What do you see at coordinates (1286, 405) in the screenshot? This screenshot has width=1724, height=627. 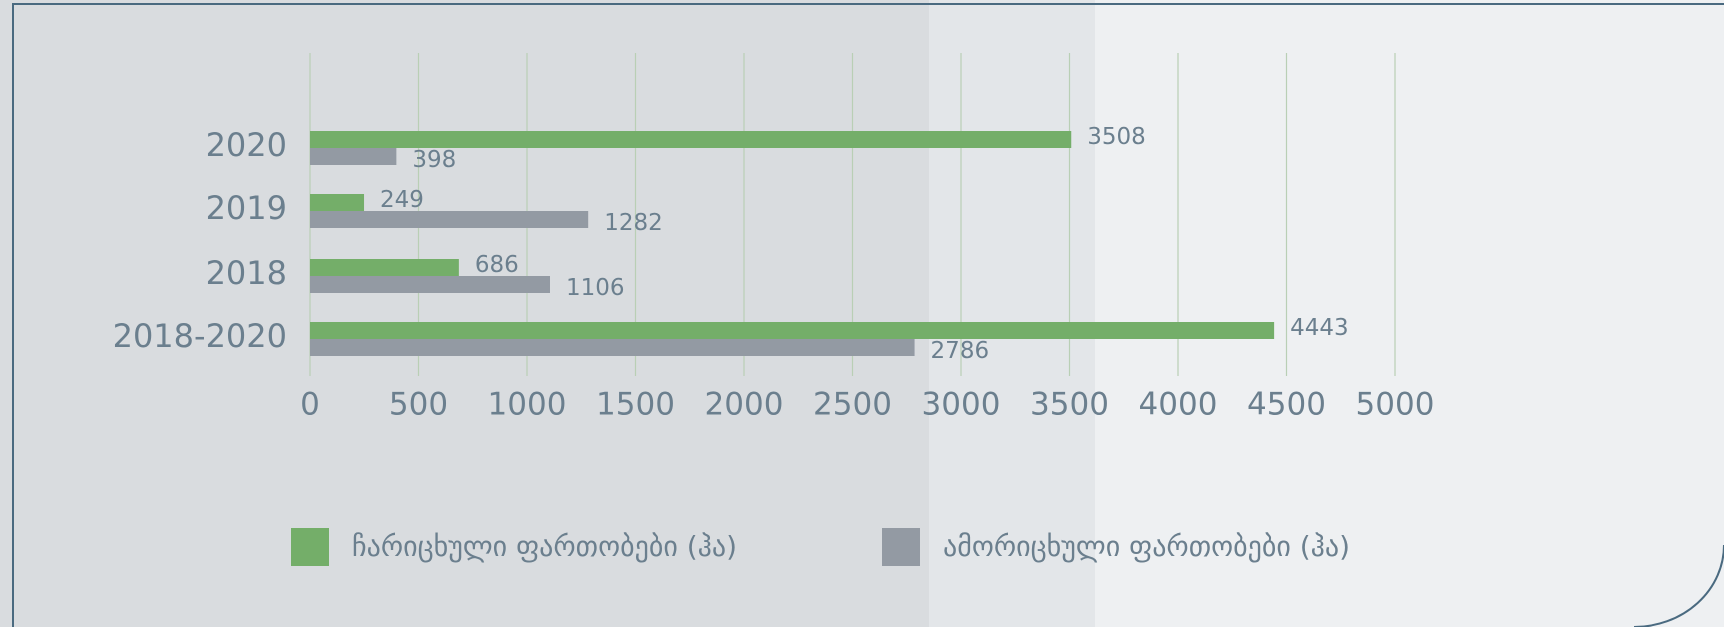 I see `x-tick-label: 4500` at bounding box center [1286, 405].